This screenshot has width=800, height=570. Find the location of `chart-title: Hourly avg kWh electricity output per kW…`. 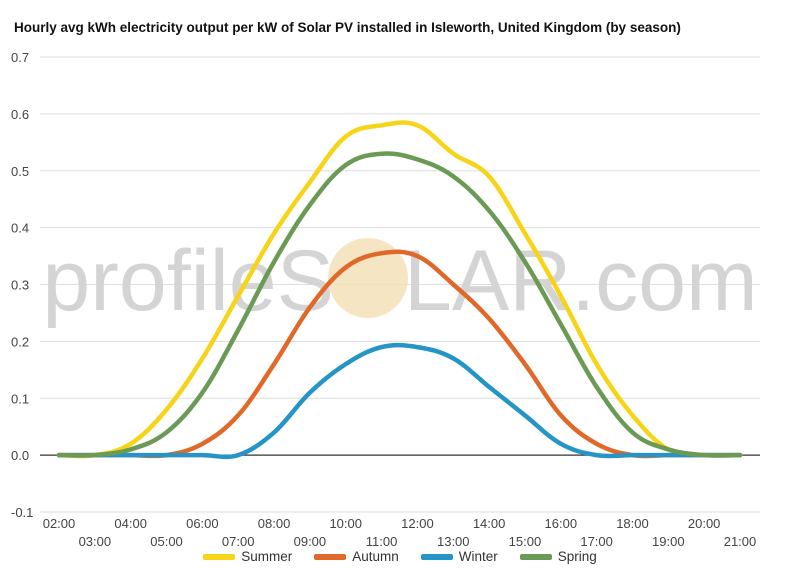

chart-title: Hourly avg kWh electricity output per kW… is located at coordinates (347, 27).